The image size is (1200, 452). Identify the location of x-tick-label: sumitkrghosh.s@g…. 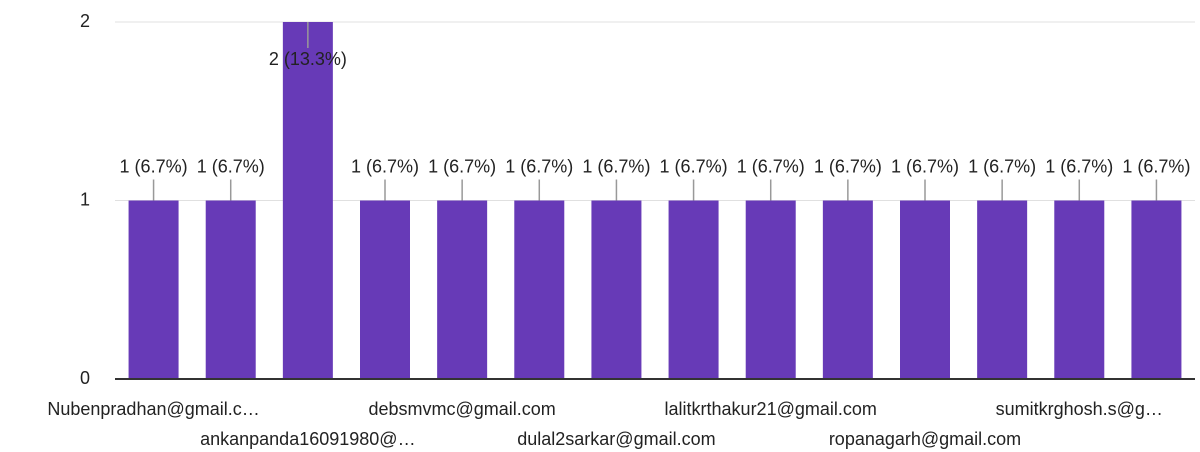
(1079, 409).